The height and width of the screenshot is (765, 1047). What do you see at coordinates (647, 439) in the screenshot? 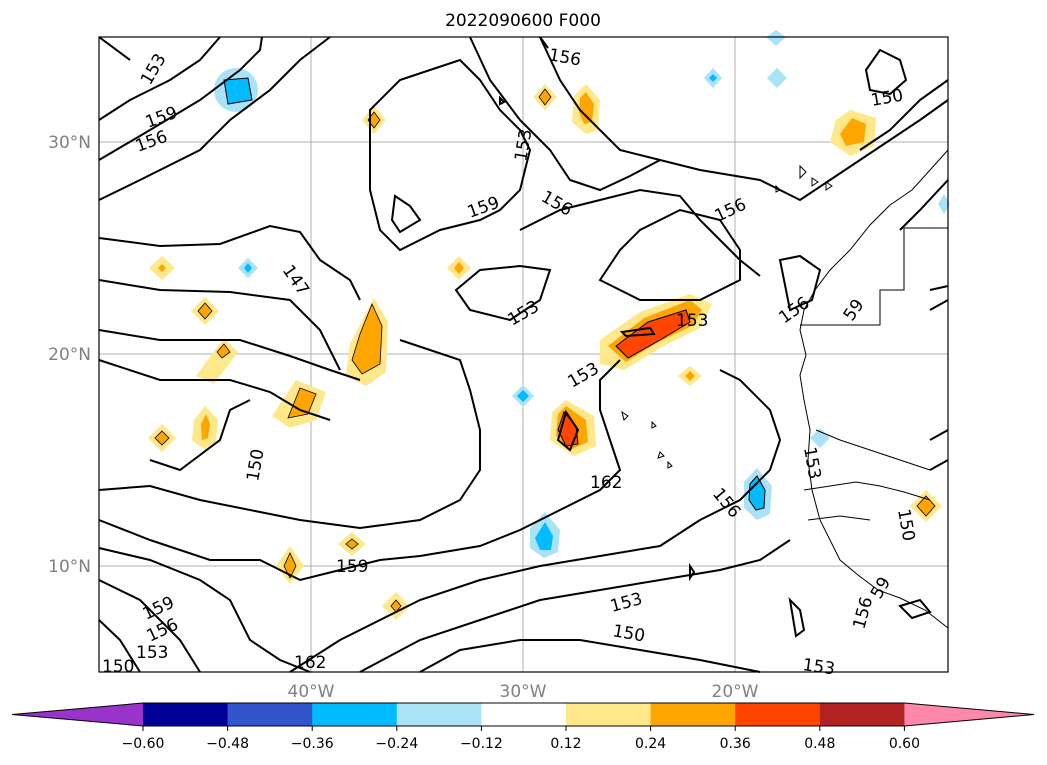
I see `cape-verde-islands` at bounding box center [647, 439].